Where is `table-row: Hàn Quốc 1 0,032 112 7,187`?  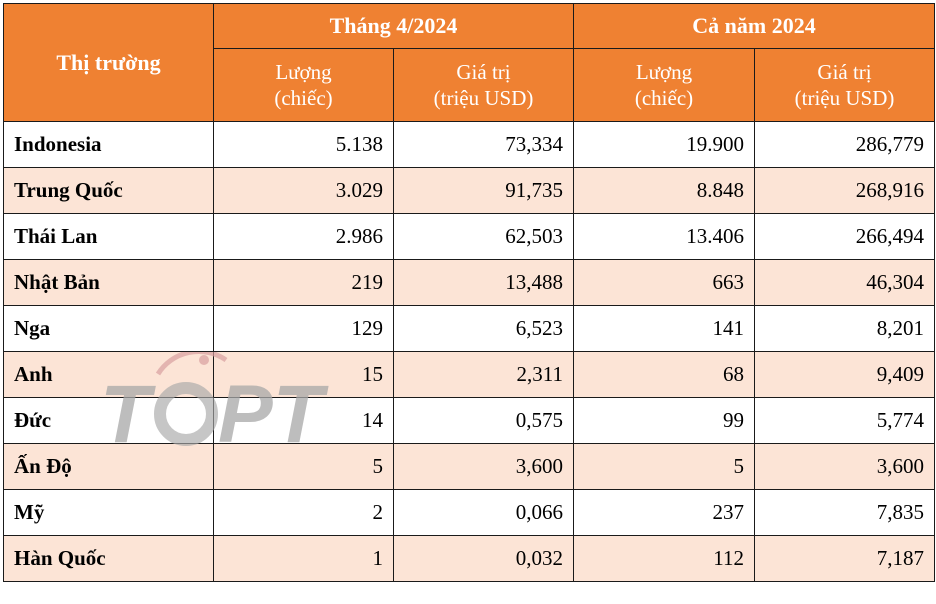
table-row: Hàn Quốc 1 0,032 112 7,187 is located at coordinates (469, 558).